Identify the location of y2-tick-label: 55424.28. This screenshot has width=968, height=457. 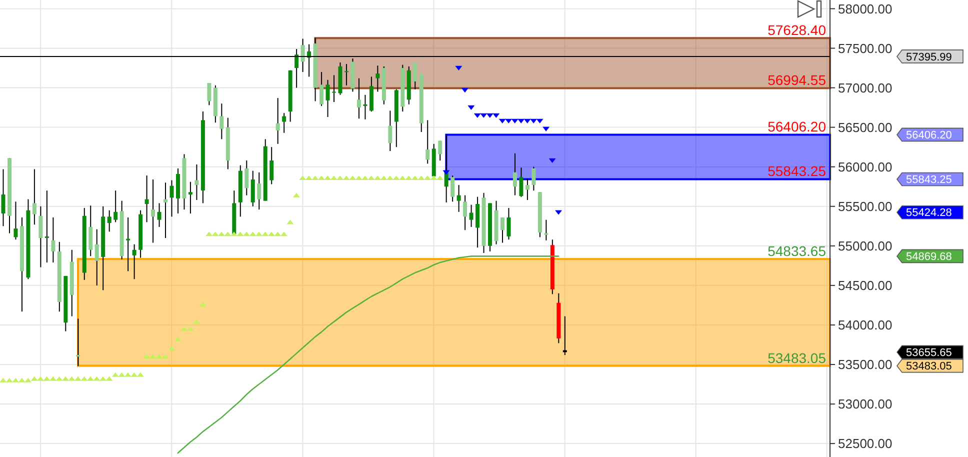
(929, 213).